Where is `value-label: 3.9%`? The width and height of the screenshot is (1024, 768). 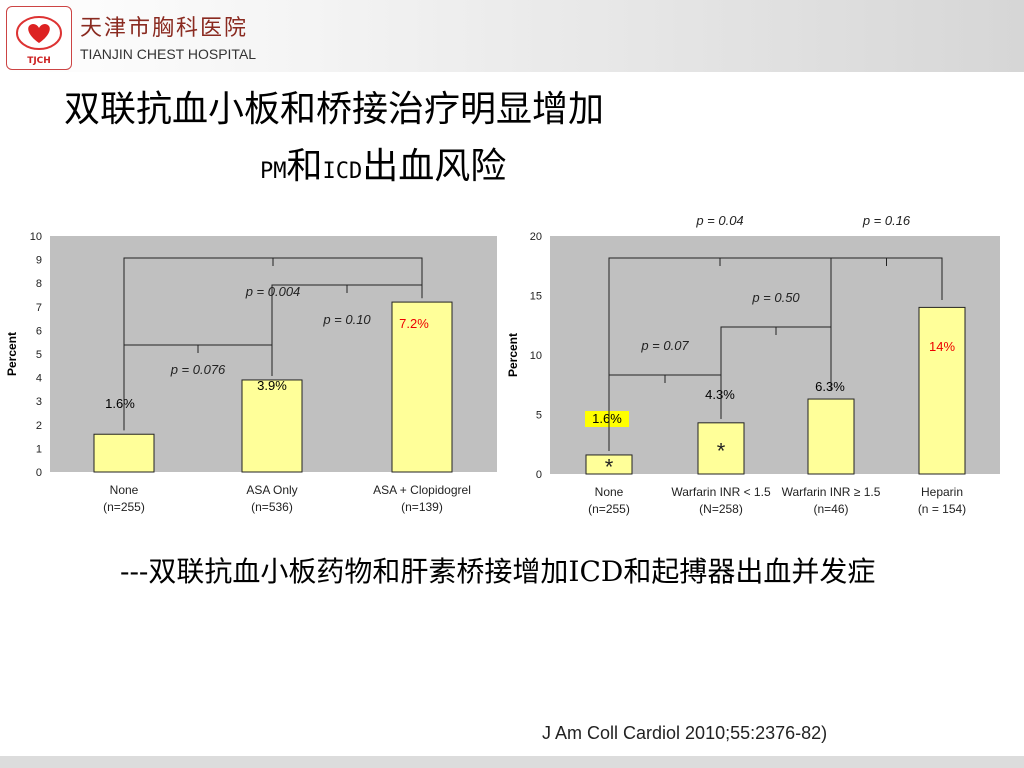 value-label: 3.9% is located at coordinates (272, 385).